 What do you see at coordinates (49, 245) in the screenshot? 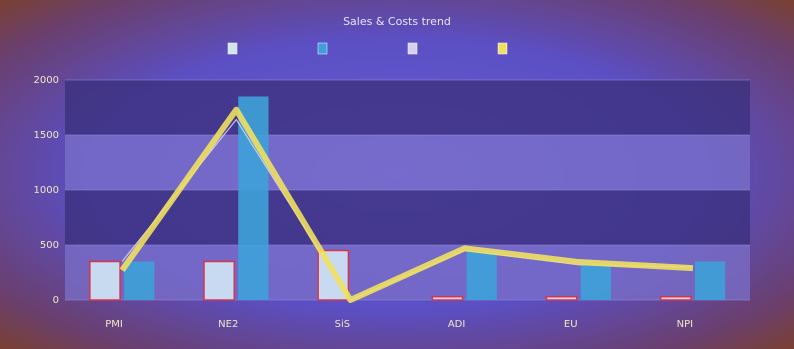
I see `y-tick-label: 500` at bounding box center [49, 245].